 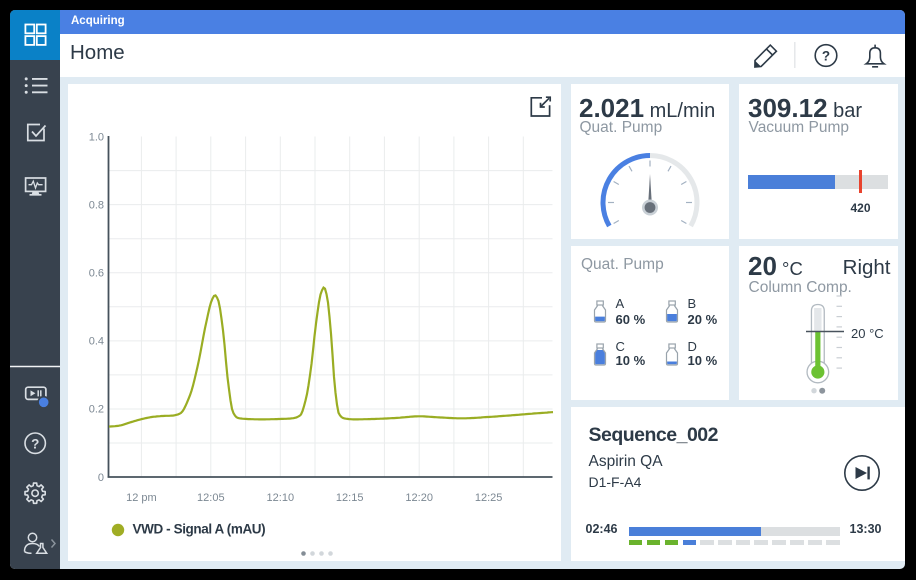 I want to click on svg-text: 0, so click(x=101, y=478).